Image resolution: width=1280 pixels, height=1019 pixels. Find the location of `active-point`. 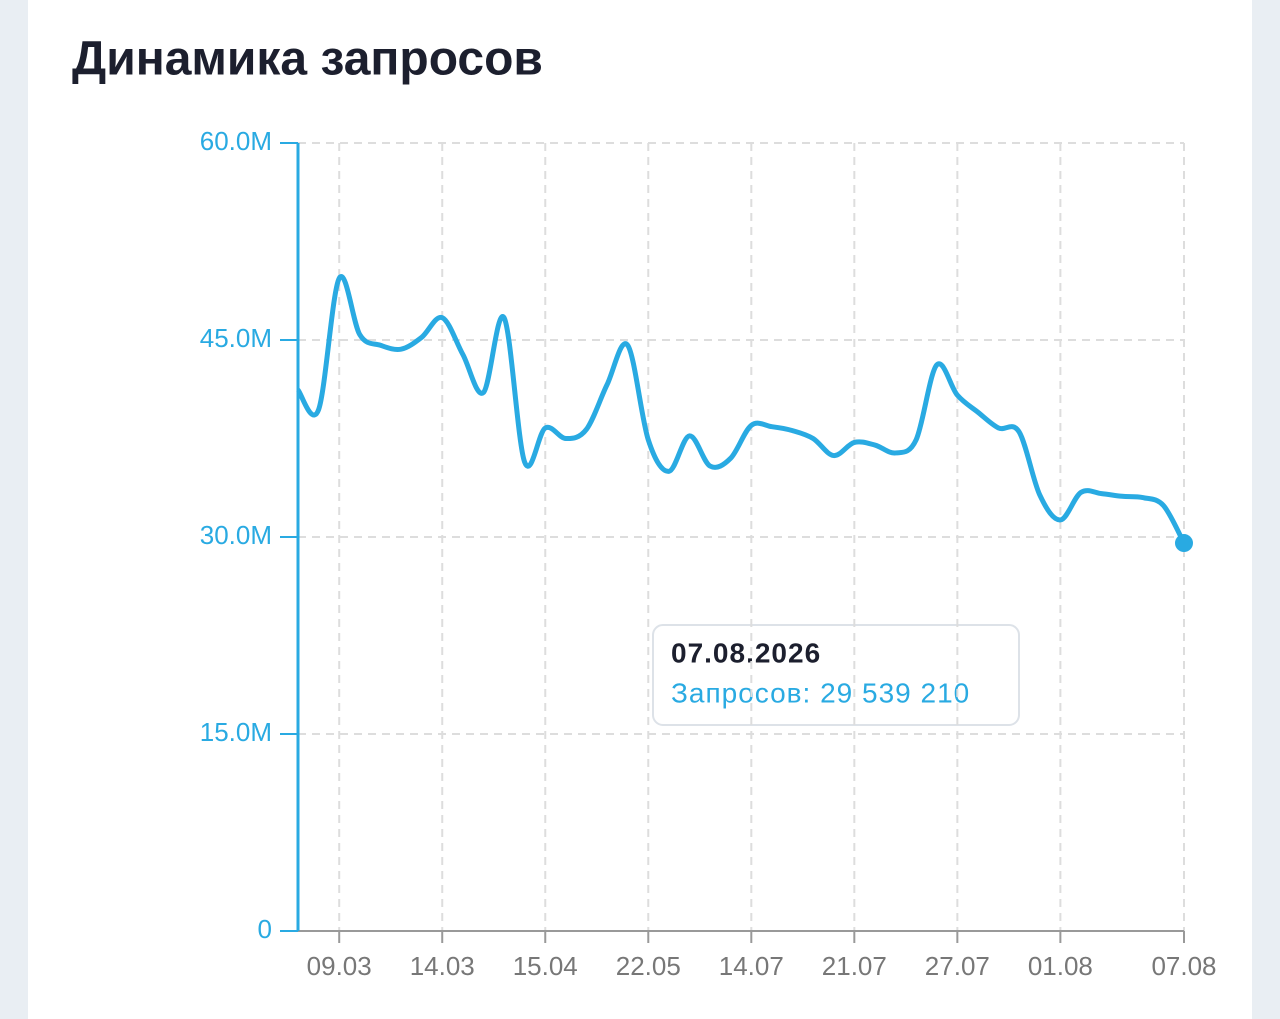

active-point is located at coordinates (1184, 543).